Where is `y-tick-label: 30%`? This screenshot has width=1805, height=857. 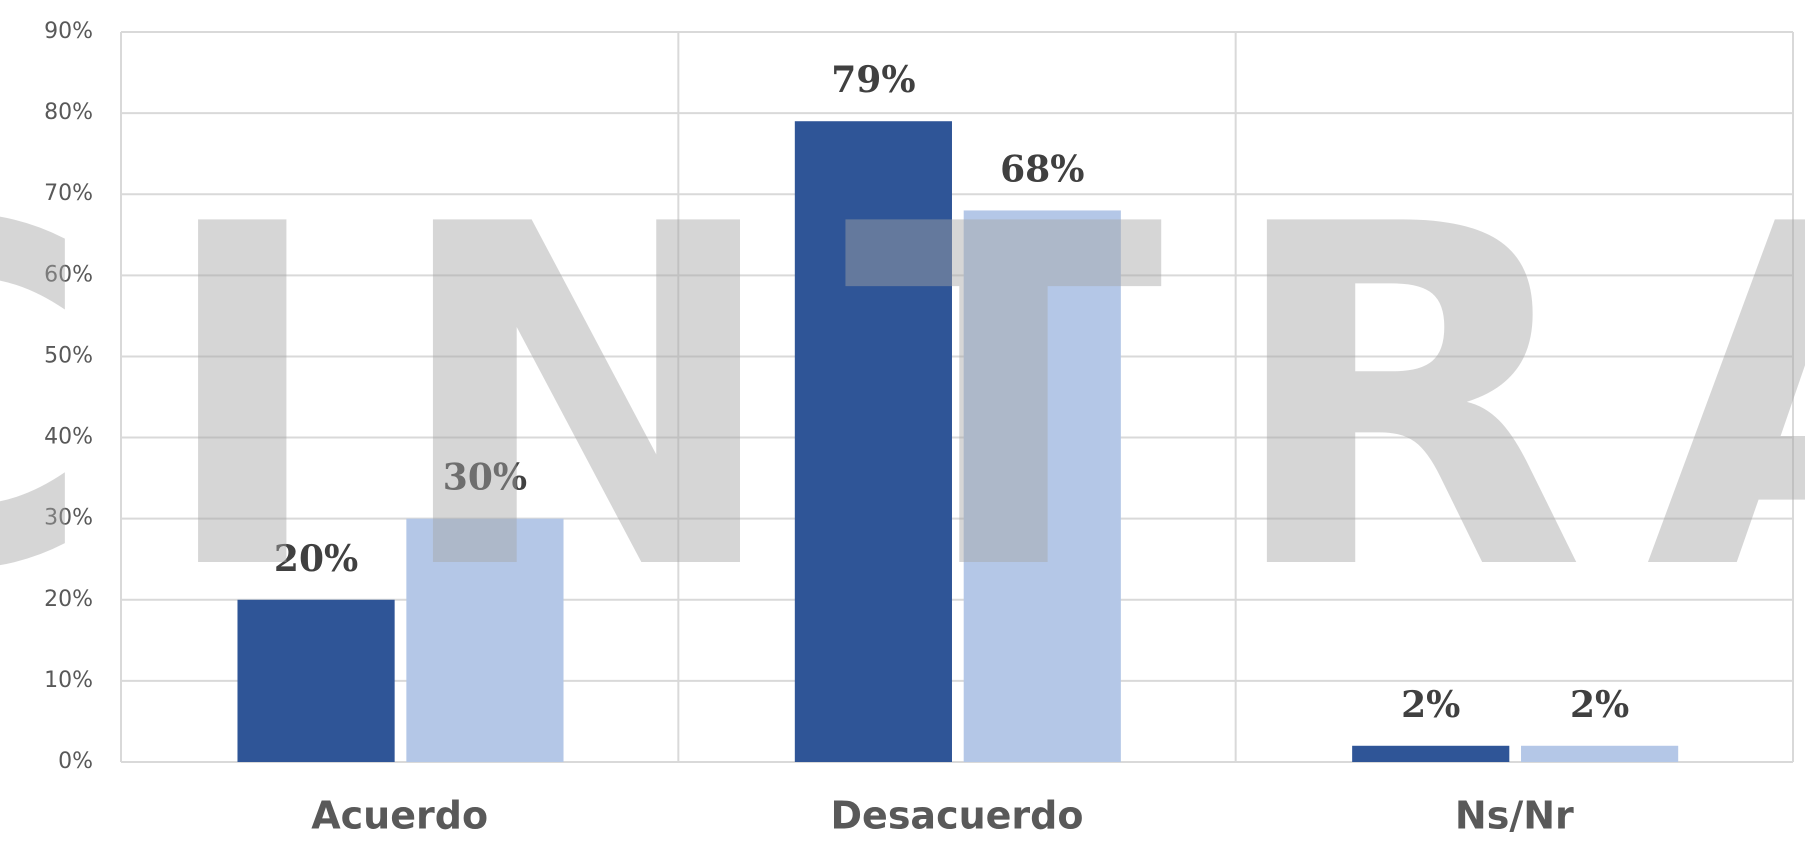 y-tick-label: 30% is located at coordinates (68, 518).